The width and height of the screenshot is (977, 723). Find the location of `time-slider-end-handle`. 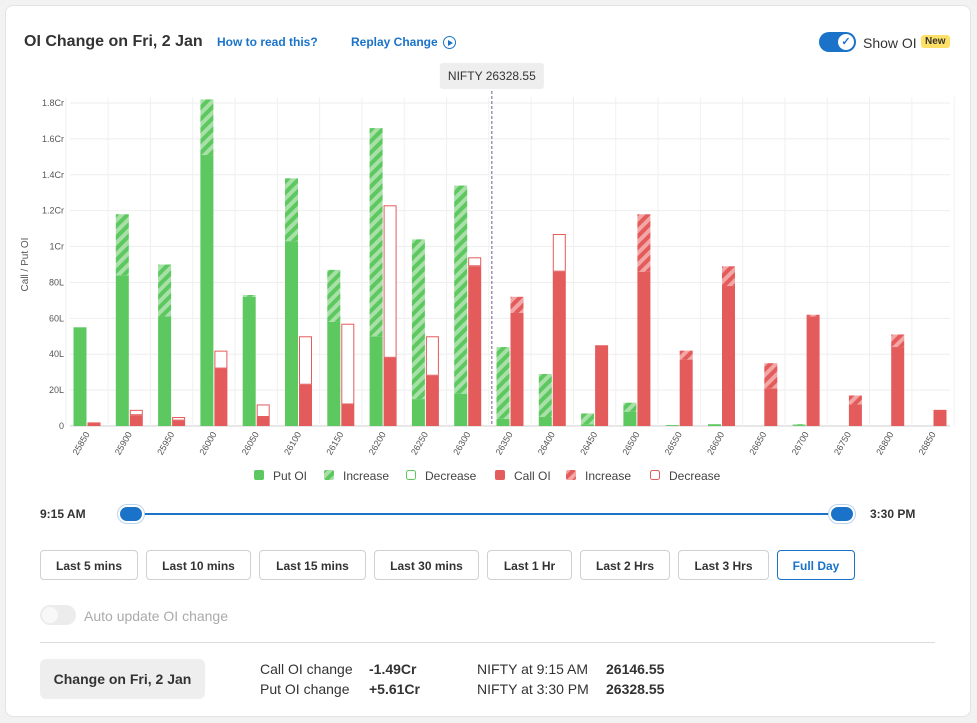

time-slider-end-handle is located at coordinates (842, 514).